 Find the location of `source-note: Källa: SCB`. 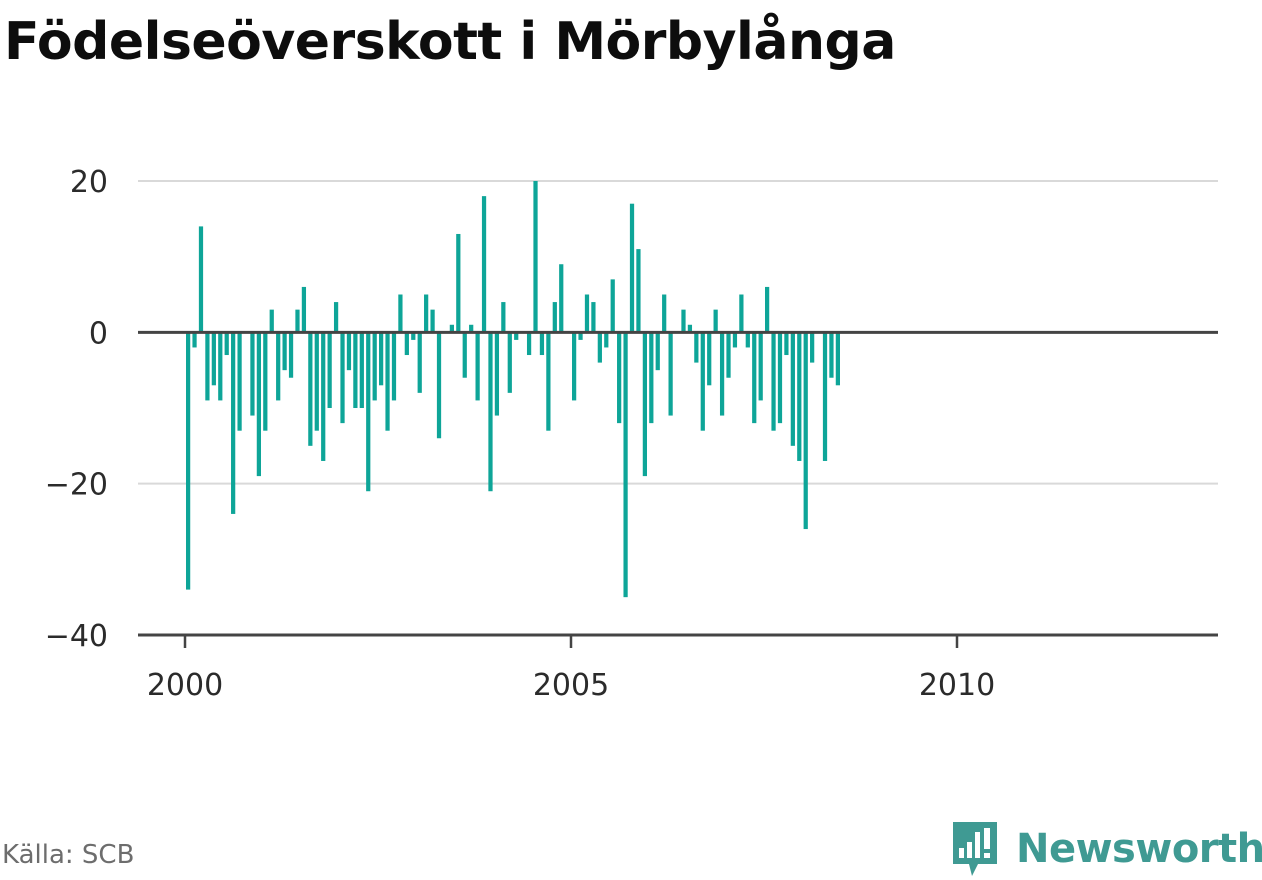

source-note: Källa: SCB is located at coordinates (68, 855).